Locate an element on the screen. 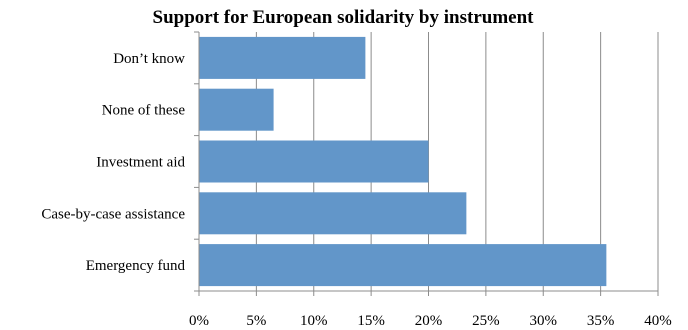 This screenshot has height=330, width=688. x-tick-label: 20% is located at coordinates (429, 321).